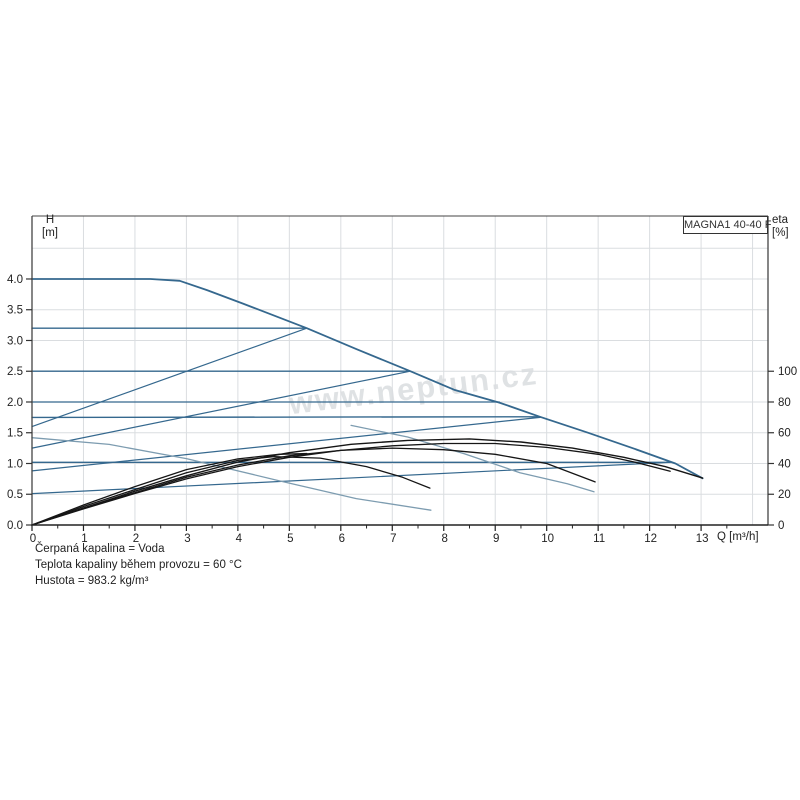 This screenshot has width=800, height=800. I want to click on svg-text: 100, so click(787, 372).